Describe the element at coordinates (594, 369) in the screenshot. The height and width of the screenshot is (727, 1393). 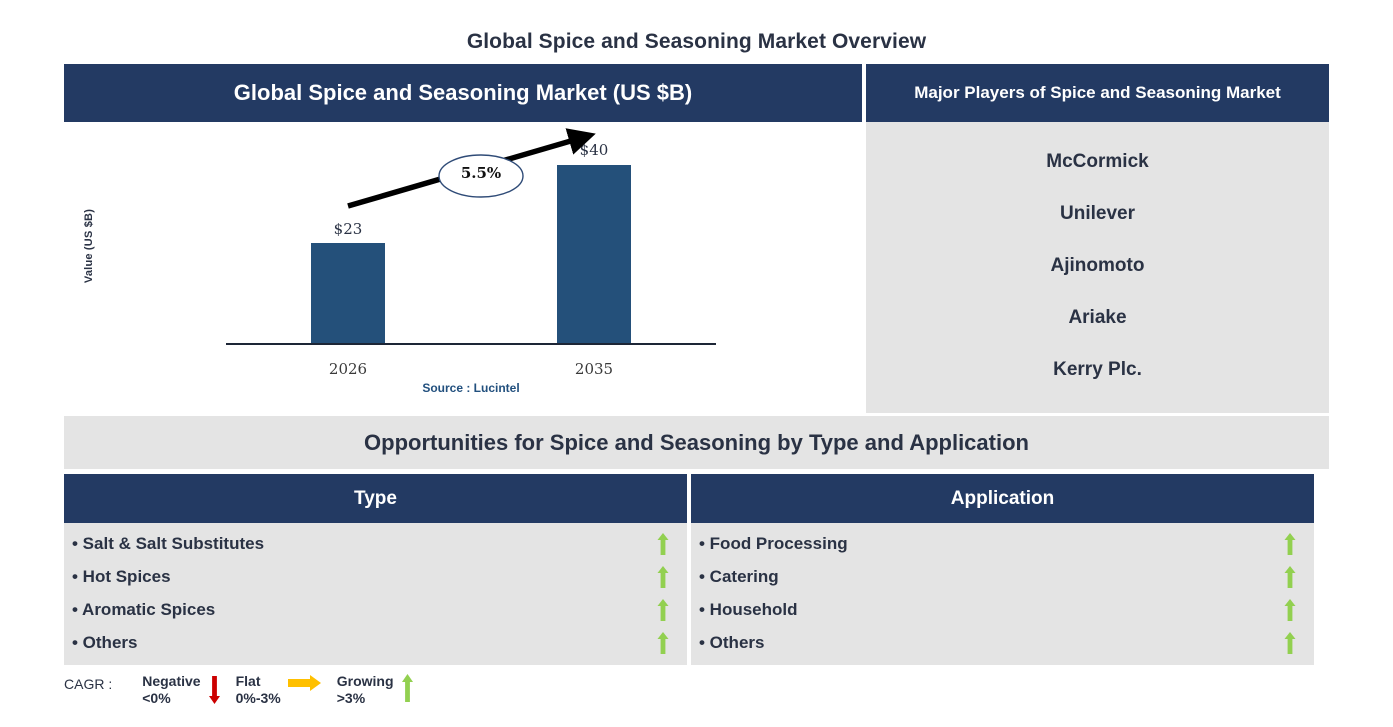
I see `bar-category-label-2035: 2035` at that location.